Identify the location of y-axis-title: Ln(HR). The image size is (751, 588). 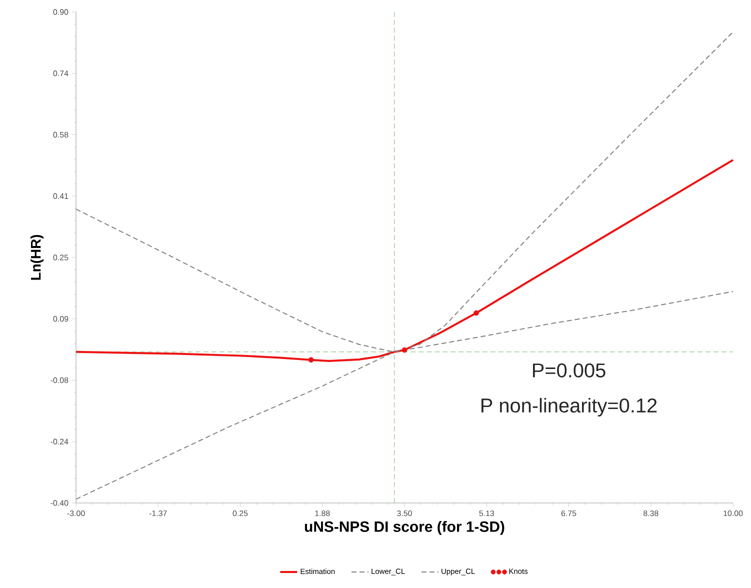
(37, 257).